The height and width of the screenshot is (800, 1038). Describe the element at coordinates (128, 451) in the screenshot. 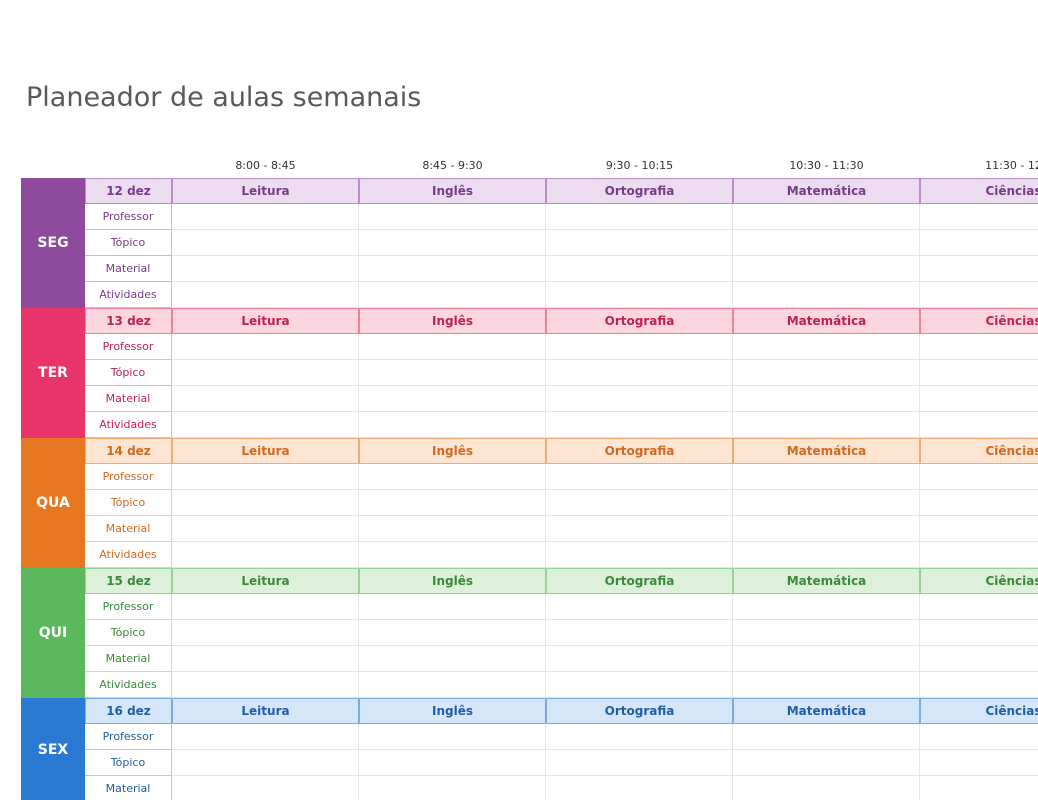

I see `date-cell: 14 dez` at that location.